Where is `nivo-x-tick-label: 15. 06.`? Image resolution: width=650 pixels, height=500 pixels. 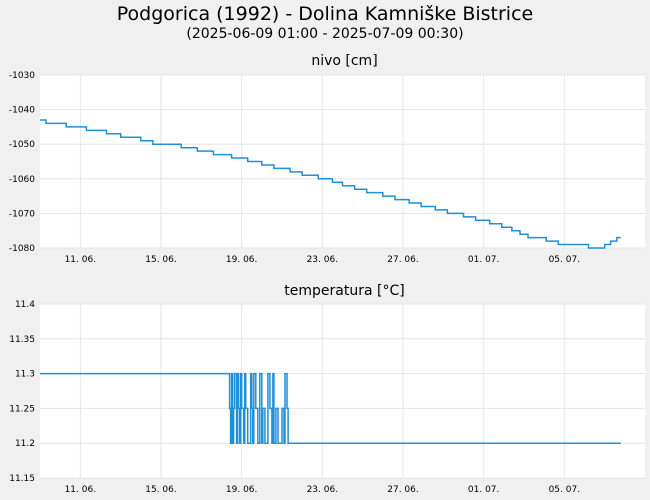
nivo-x-tick-label: 15. 06. is located at coordinates (161, 260).